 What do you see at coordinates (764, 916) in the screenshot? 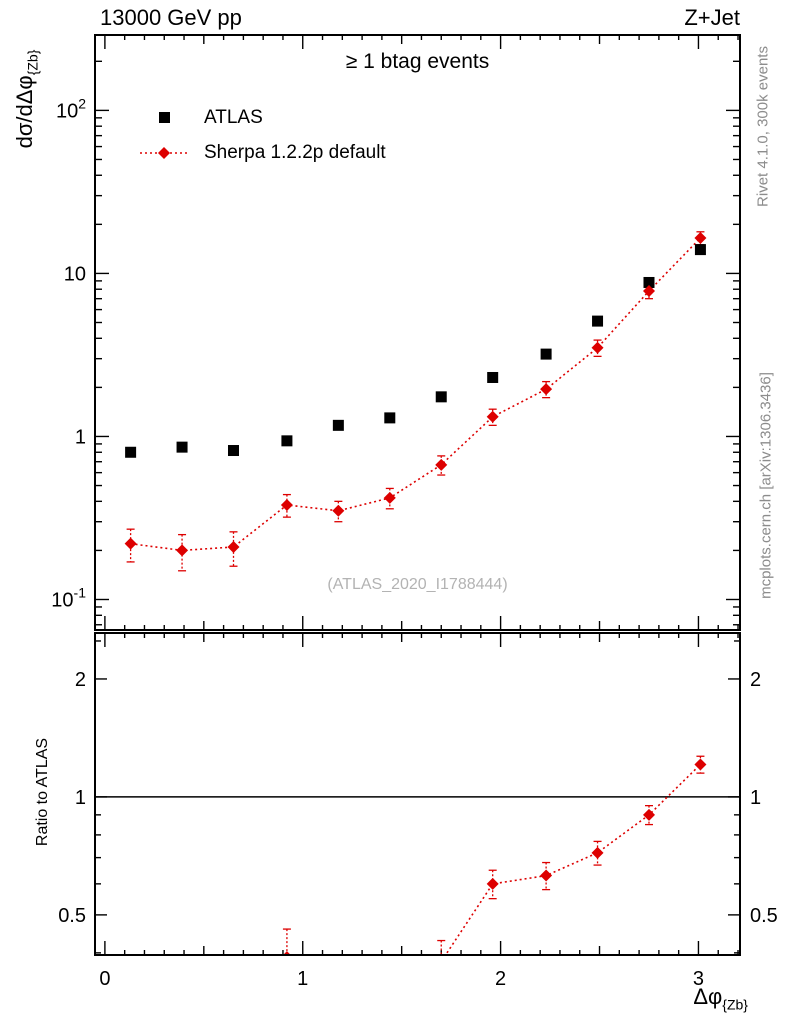
I see `ratio-tick-label-right: 0.5` at bounding box center [764, 916].